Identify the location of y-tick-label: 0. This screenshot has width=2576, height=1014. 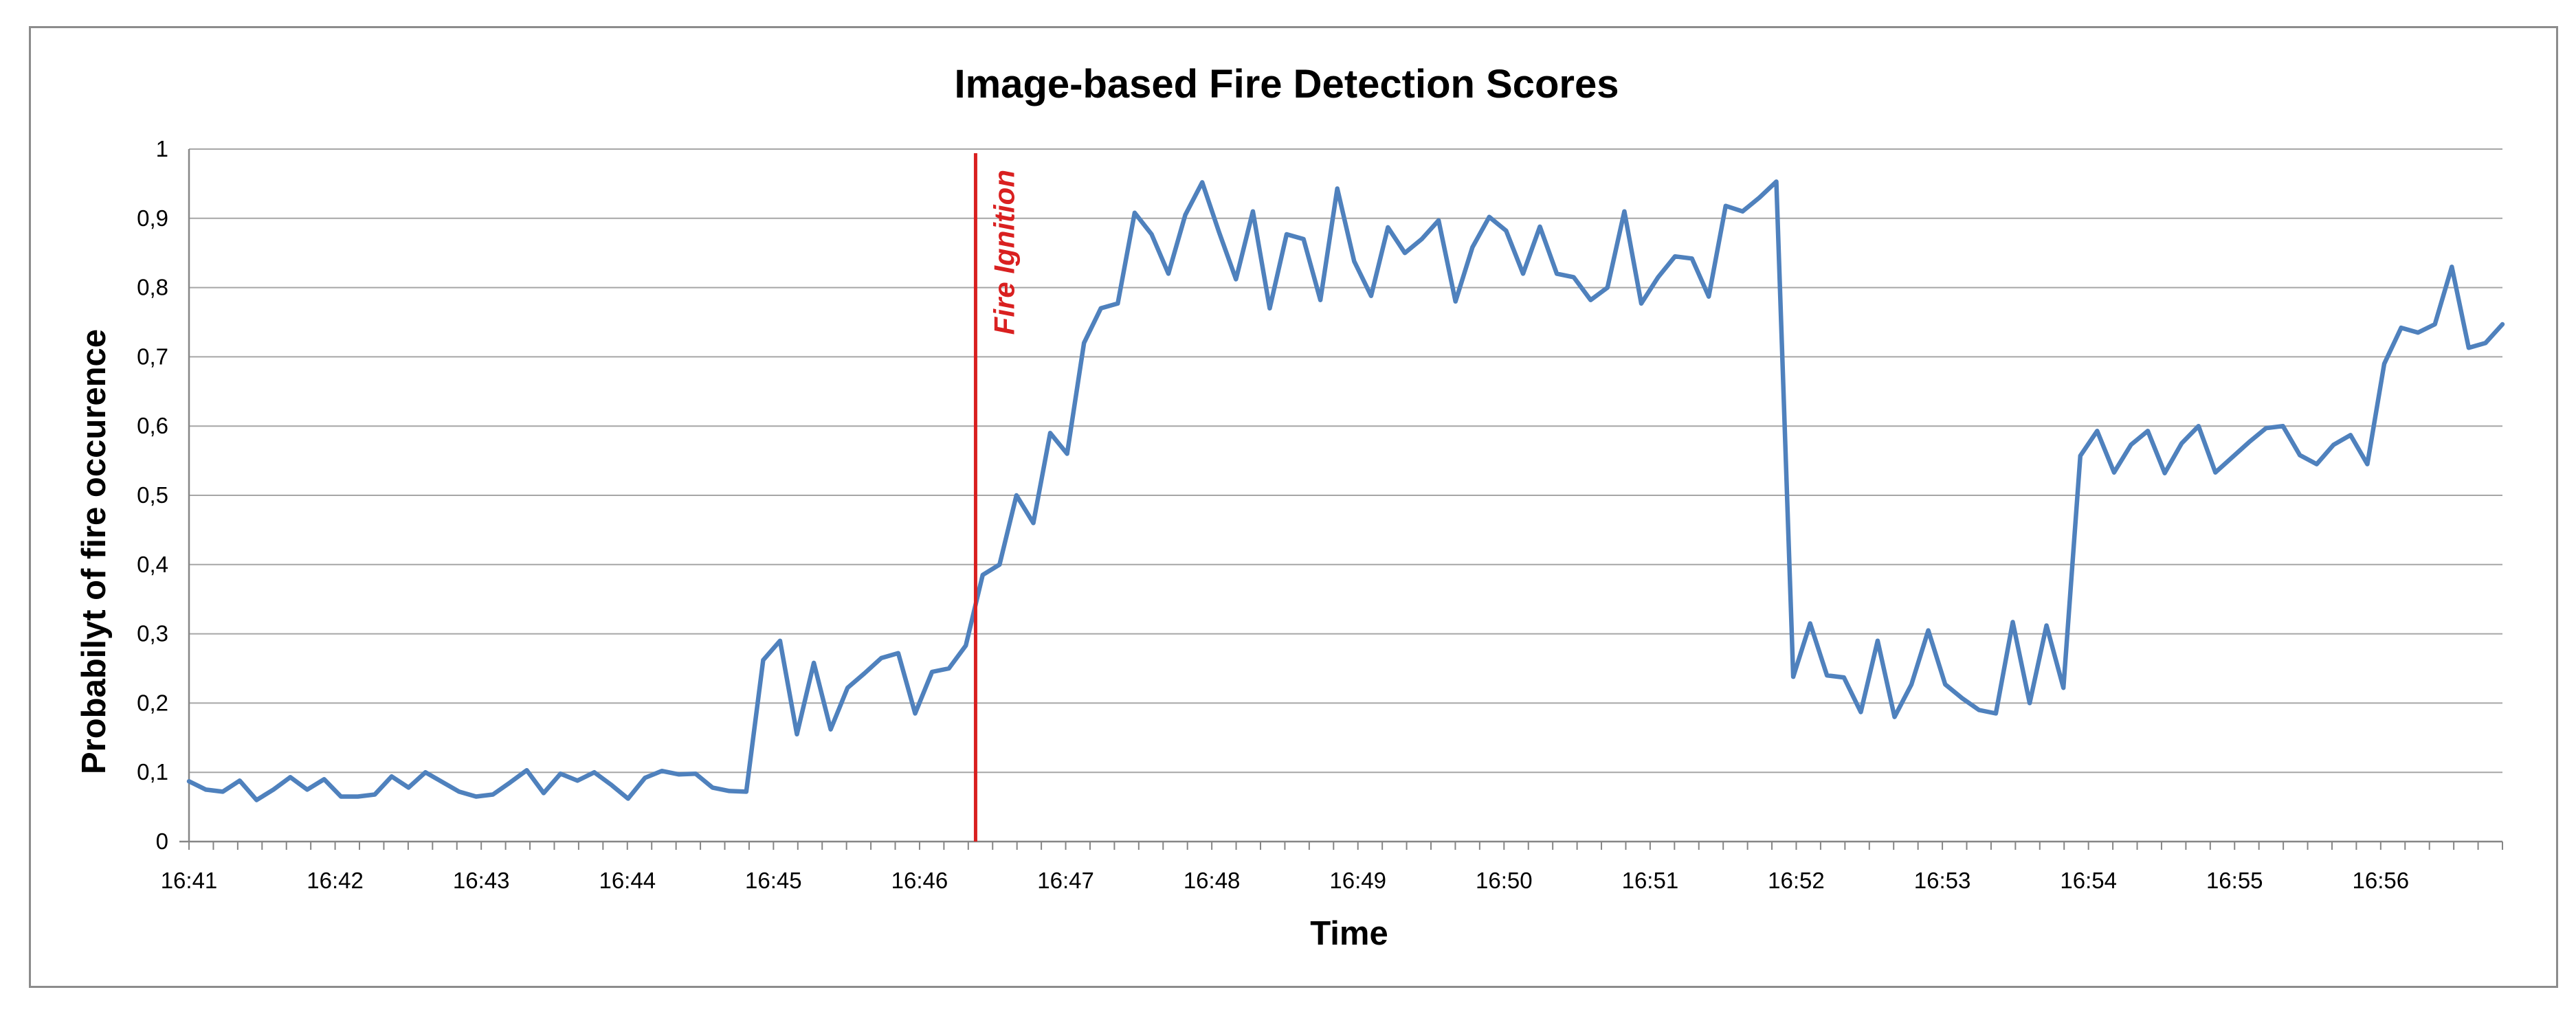
(162, 841).